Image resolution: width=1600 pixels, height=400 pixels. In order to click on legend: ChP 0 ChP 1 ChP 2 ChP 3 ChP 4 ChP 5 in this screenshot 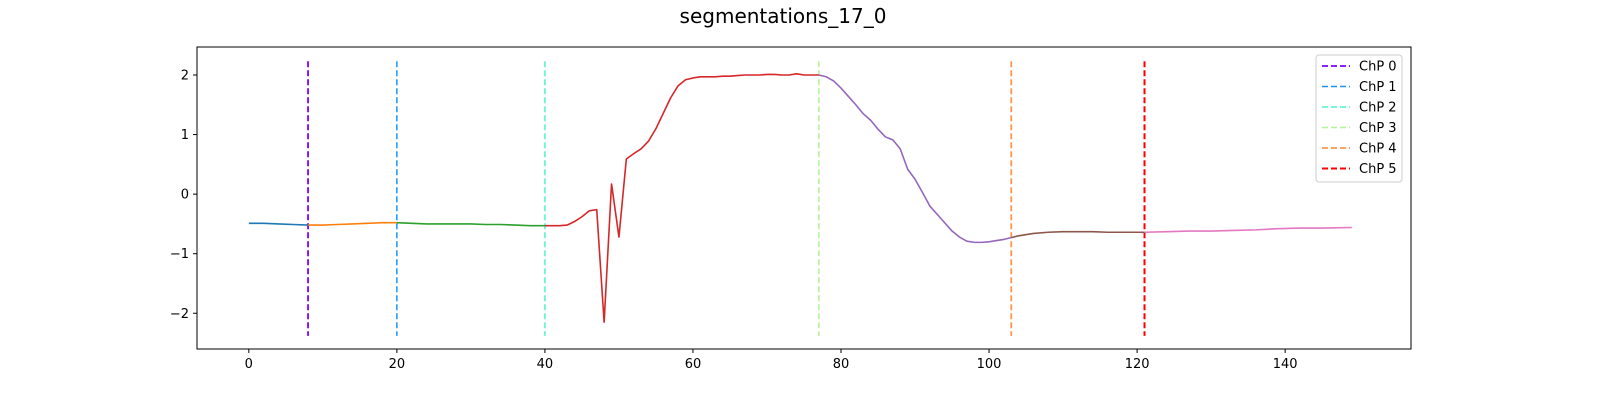, I will do `click(1359, 118)`.